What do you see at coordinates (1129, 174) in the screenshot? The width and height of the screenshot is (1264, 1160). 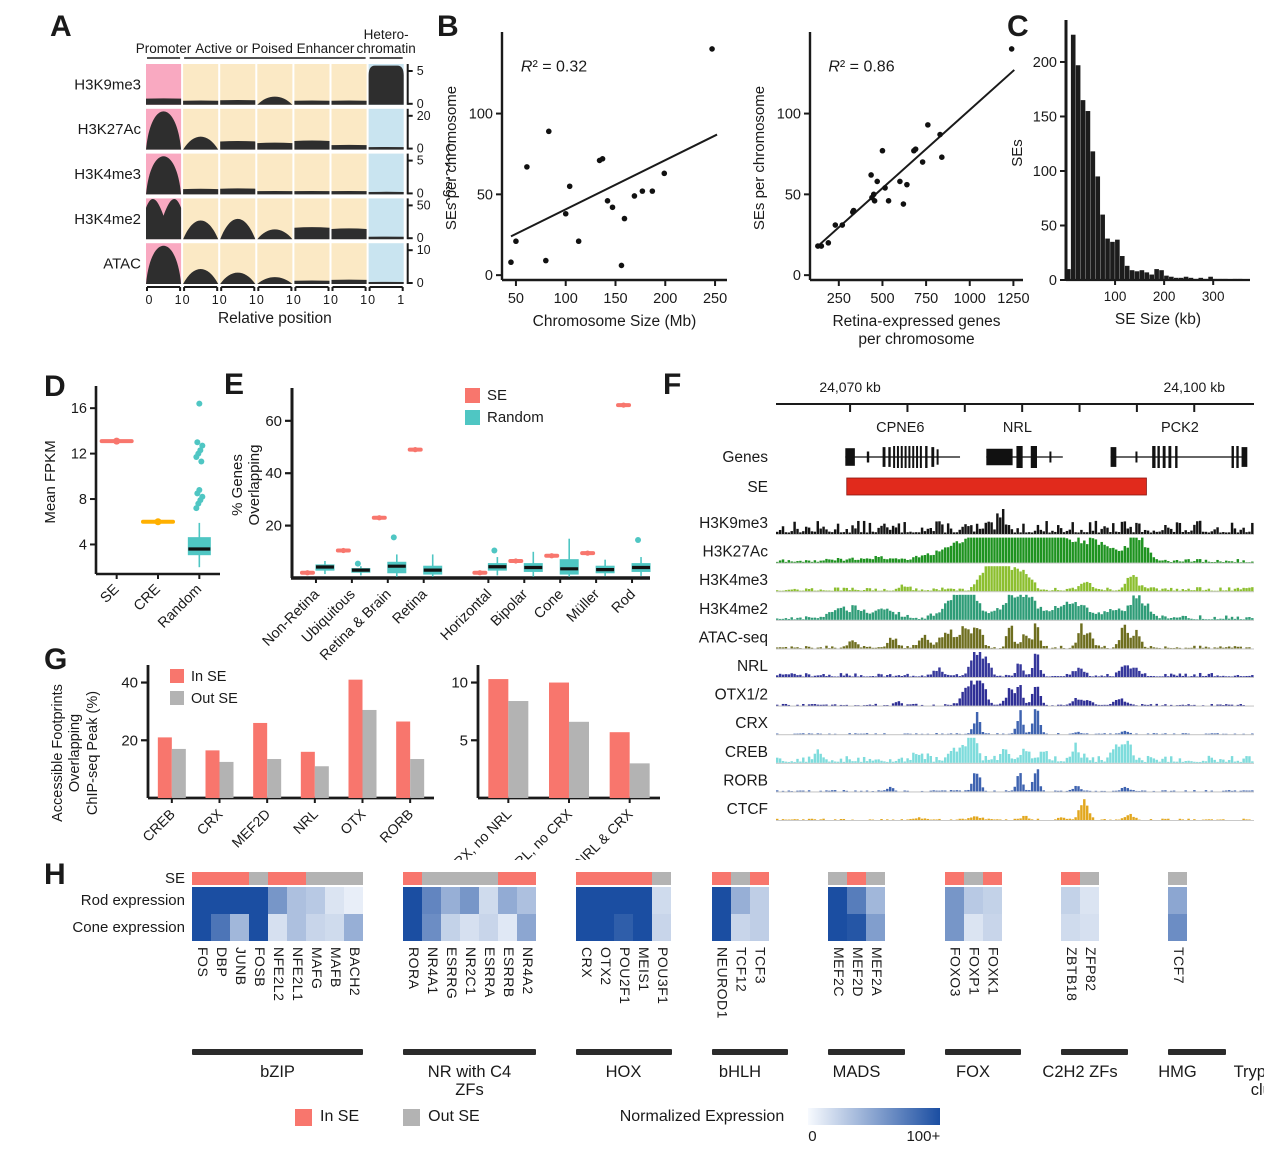 I see `histogram-se-size: 100 200 300 0 50 100 150 200 SE Size (kb) SEs` at bounding box center [1129, 174].